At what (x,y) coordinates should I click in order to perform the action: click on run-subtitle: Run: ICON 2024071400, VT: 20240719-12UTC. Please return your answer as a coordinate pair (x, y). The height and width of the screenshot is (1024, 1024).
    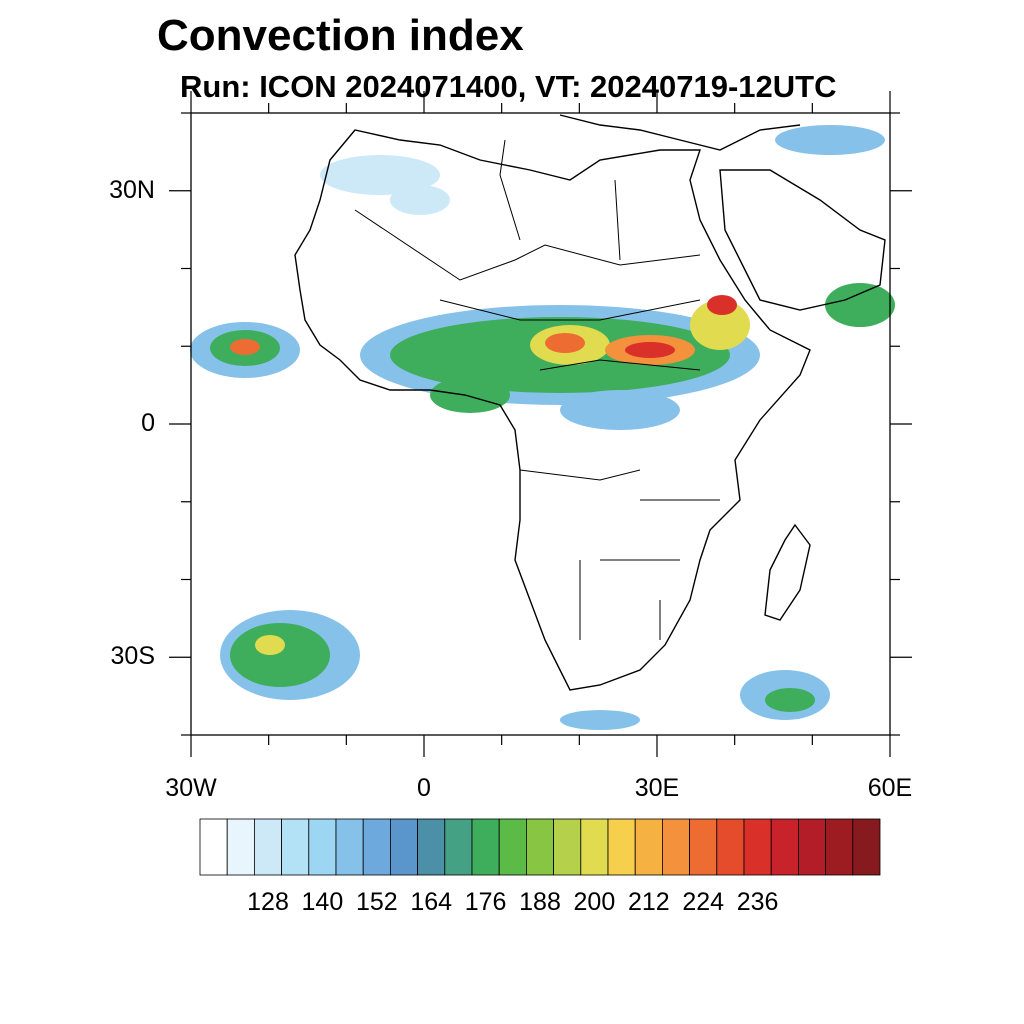
    Looking at the image, I should click on (508, 86).